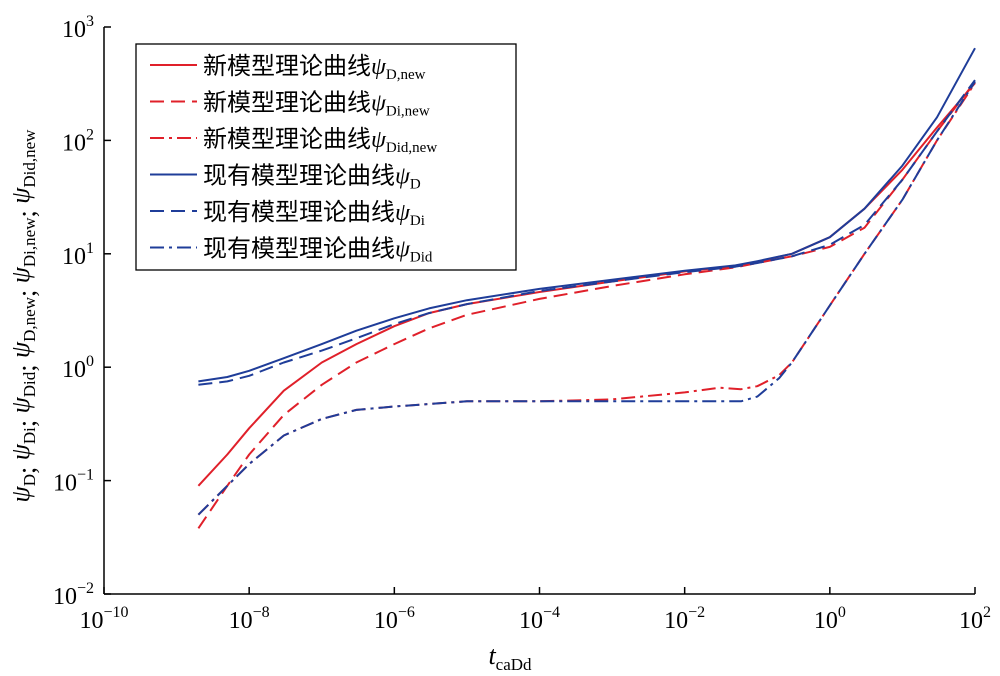  I want to click on legend-subscript: Di, so click(417, 221).